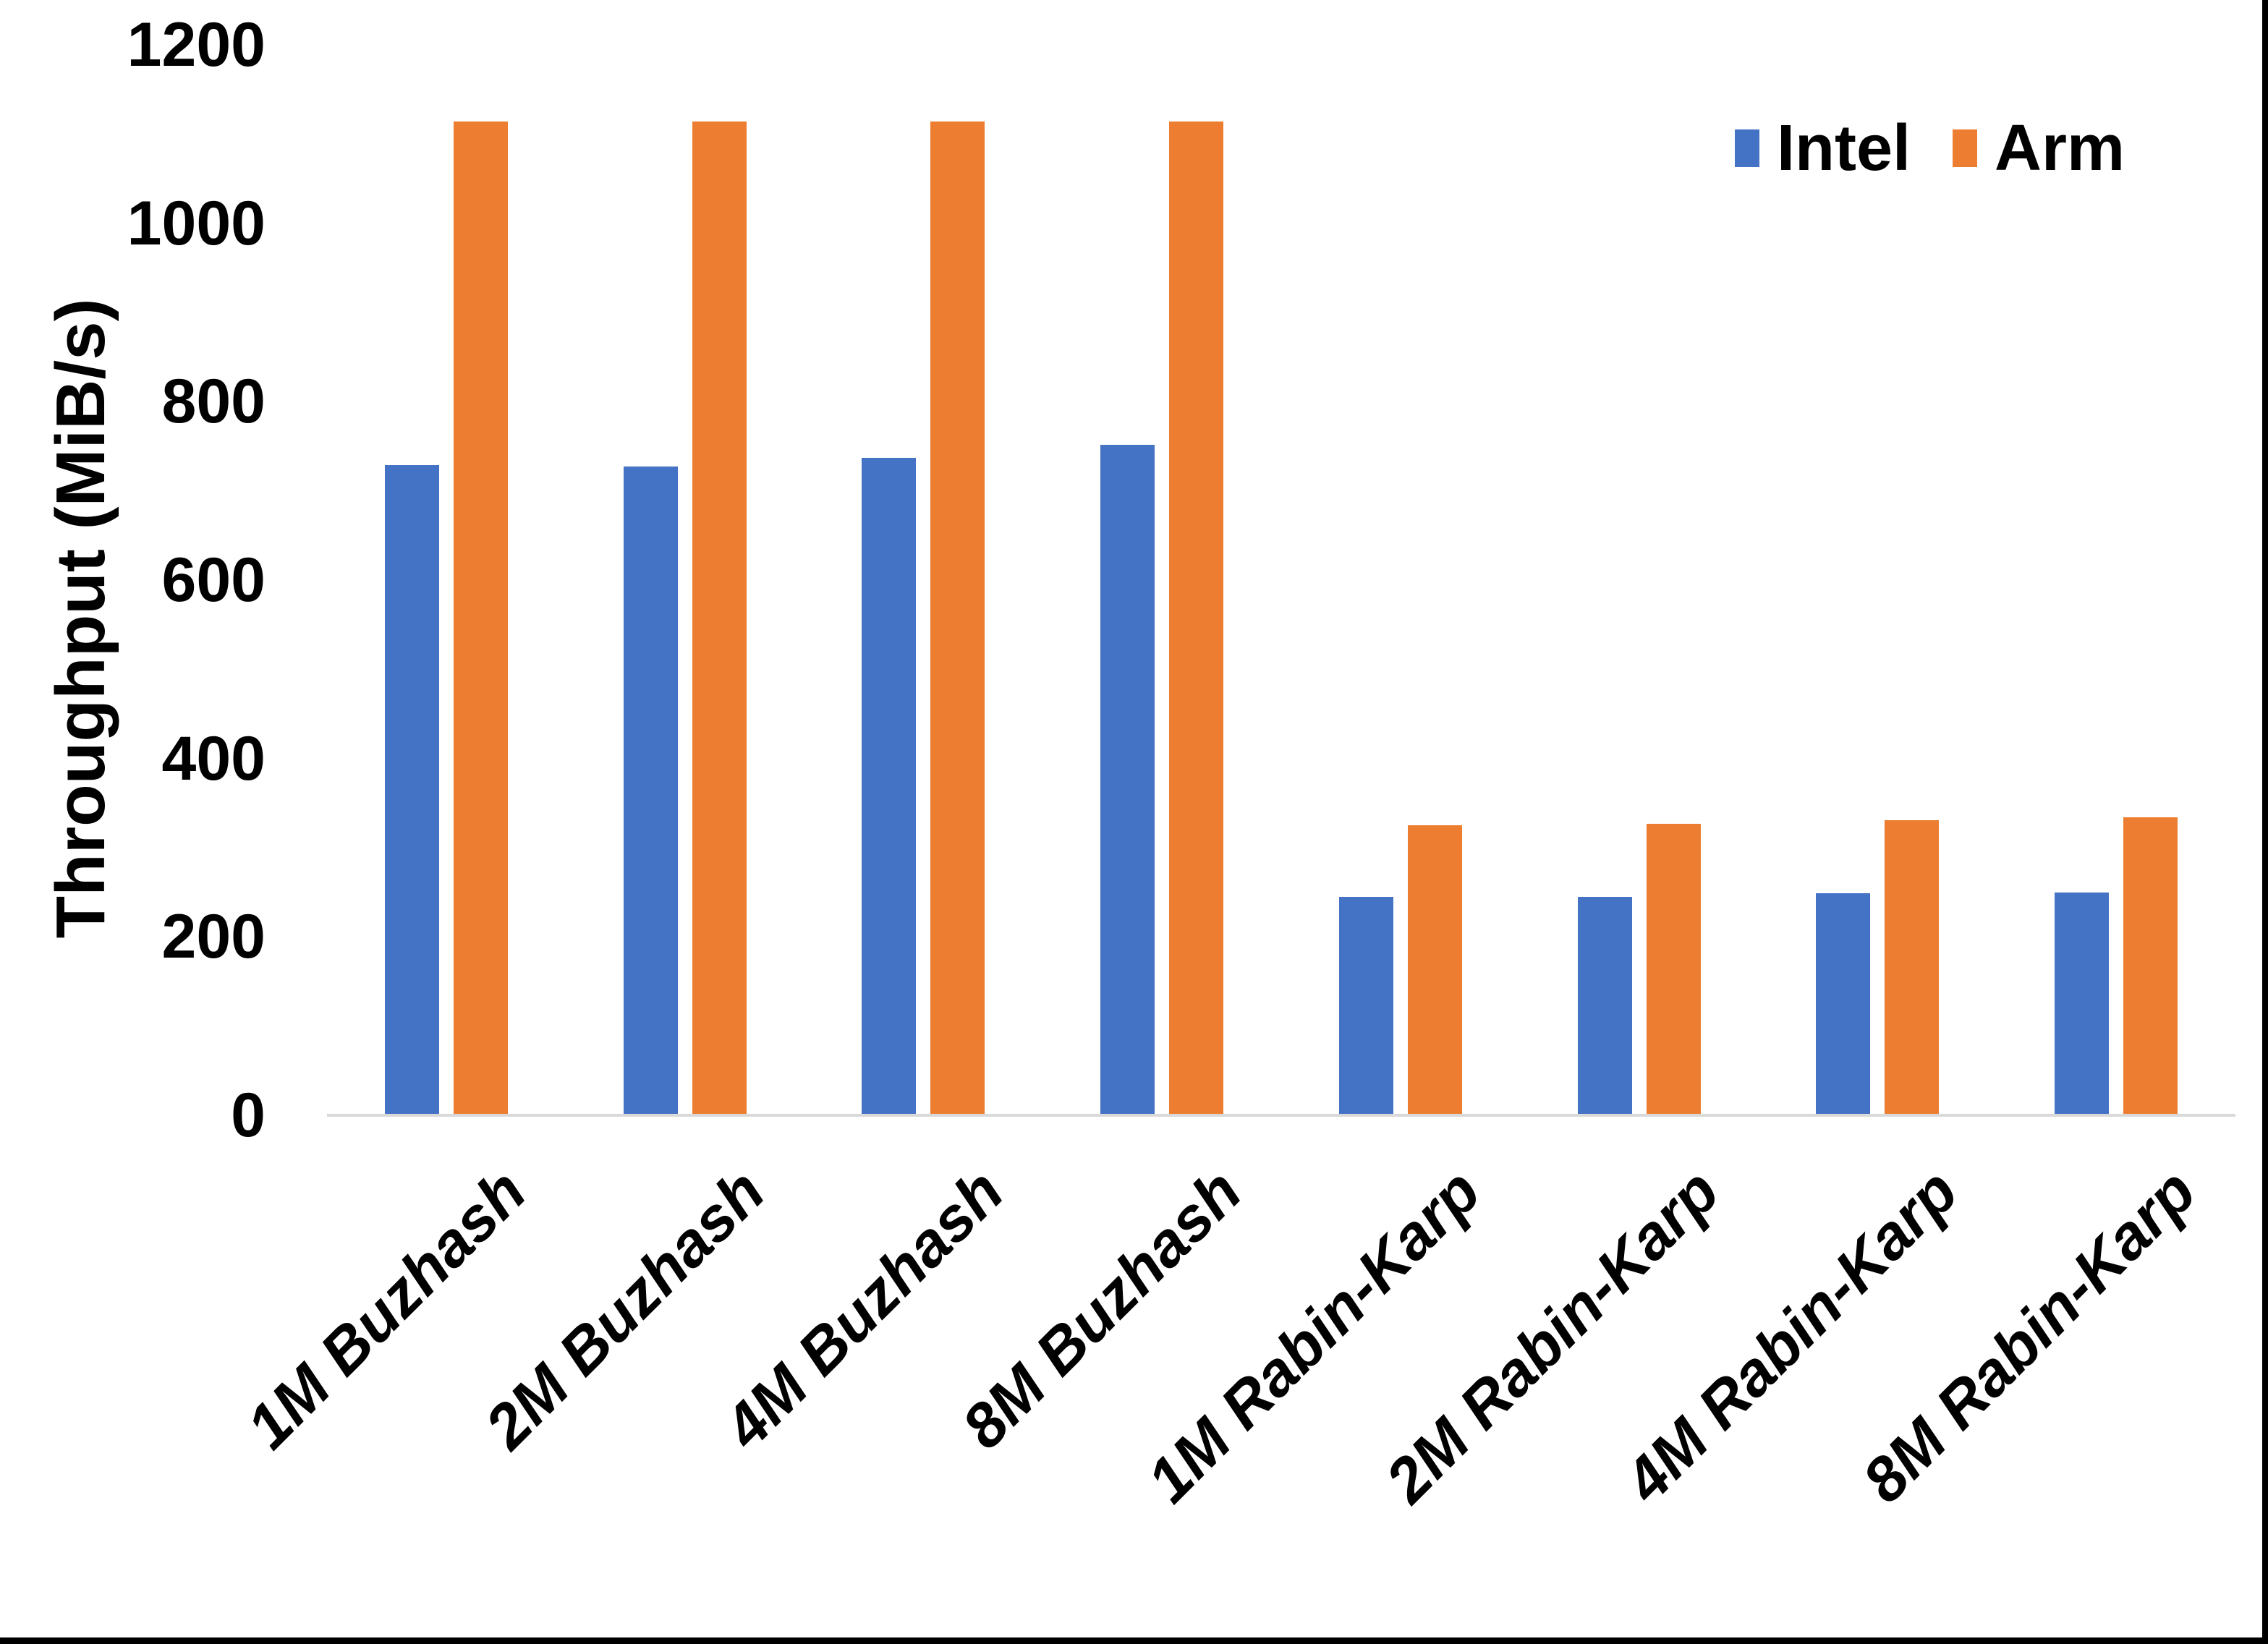 This screenshot has width=2268, height=1644. I want to click on y-tick-label: 1200, so click(196, 45).